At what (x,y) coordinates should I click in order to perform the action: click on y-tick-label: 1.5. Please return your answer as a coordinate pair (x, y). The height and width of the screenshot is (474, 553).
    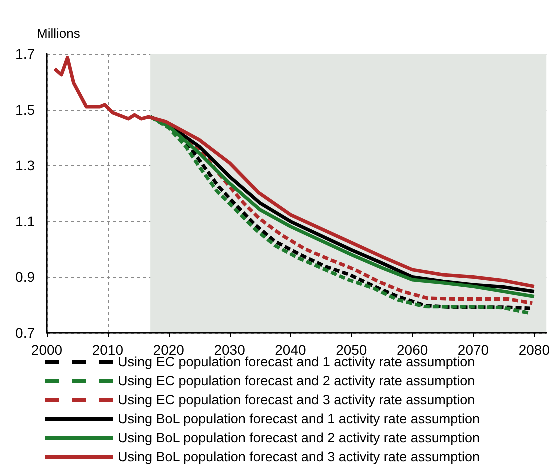
    Looking at the image, I should click on (26, 110).